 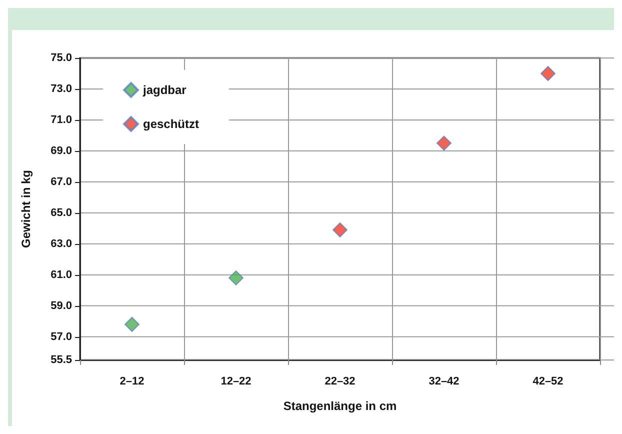 I want to click on x-axis-title: Stangenlänge in cm, so click(x=340, y=406).